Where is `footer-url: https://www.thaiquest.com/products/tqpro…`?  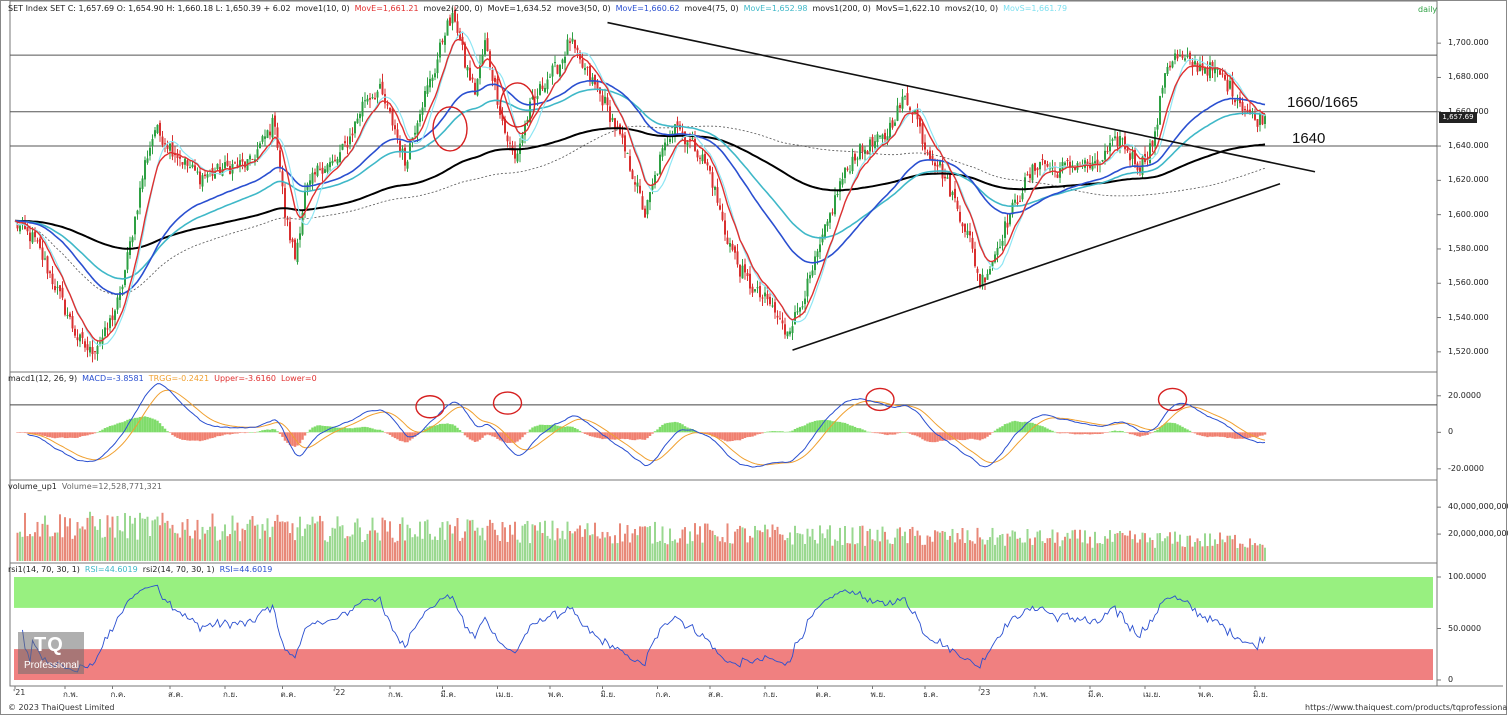 footer-url: https://www.thaiquest.com/products/tqpro… is located at coordinates (1406, 707).